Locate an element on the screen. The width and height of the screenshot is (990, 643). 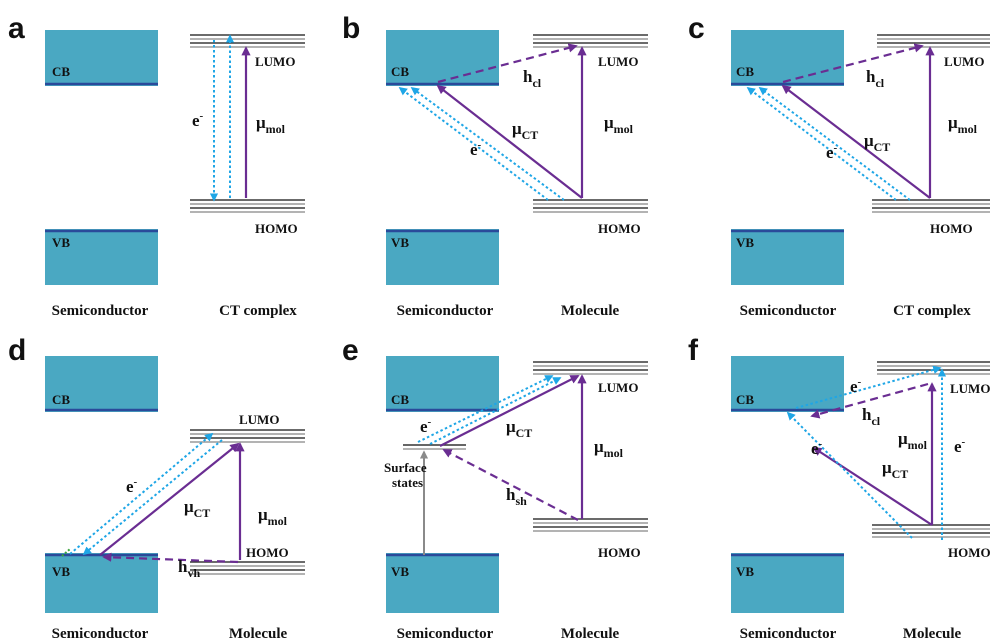
surface-states-label: Surface is located at coordinates (405, 467).